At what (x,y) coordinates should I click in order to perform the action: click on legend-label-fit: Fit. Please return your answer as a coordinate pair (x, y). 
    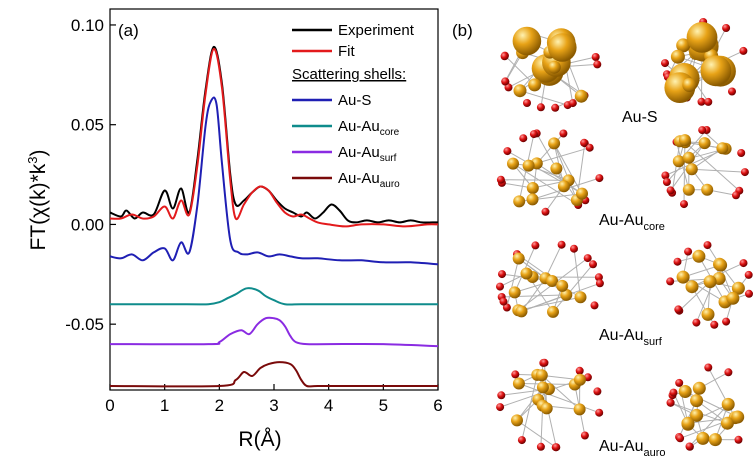
    Looking at the image, I should click on (346, 51).